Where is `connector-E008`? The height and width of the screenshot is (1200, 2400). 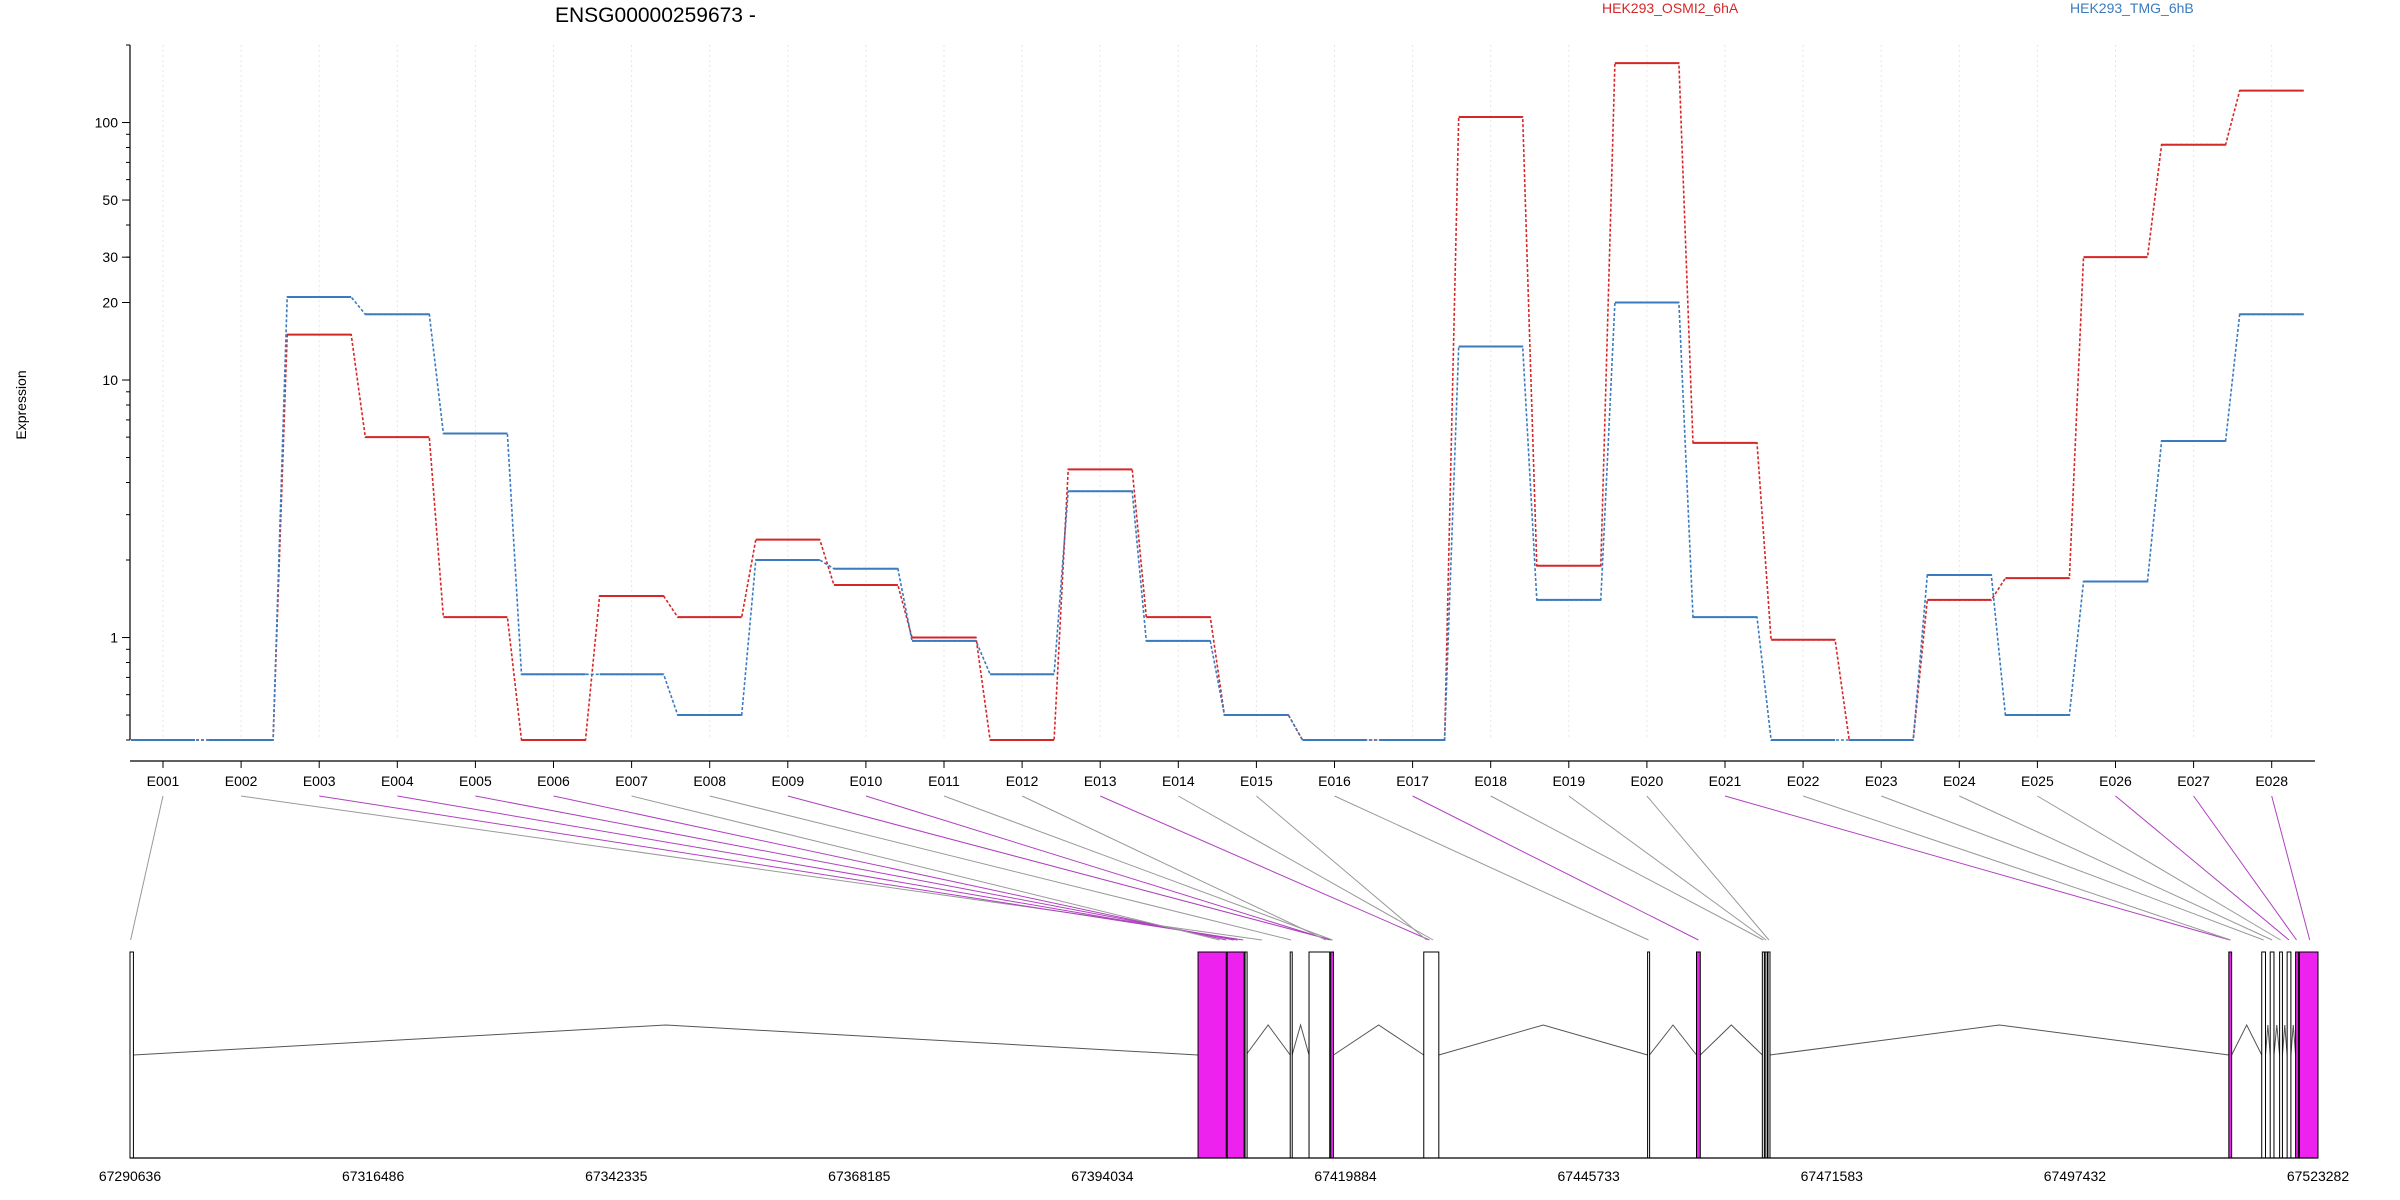
connector-E008 is located at coordinates (1000, 868).